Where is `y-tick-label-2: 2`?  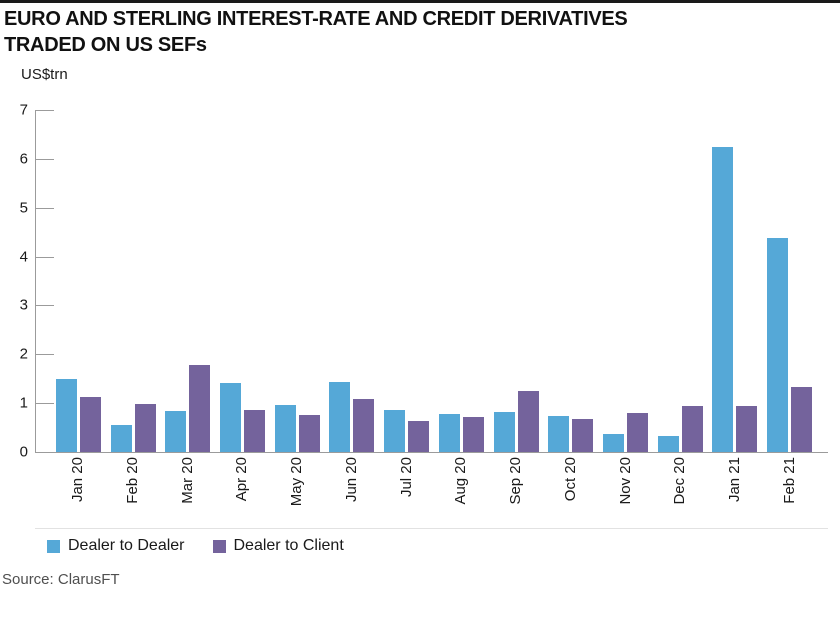 y-tick-label-2: 2 is located at coordinates (23, 354).